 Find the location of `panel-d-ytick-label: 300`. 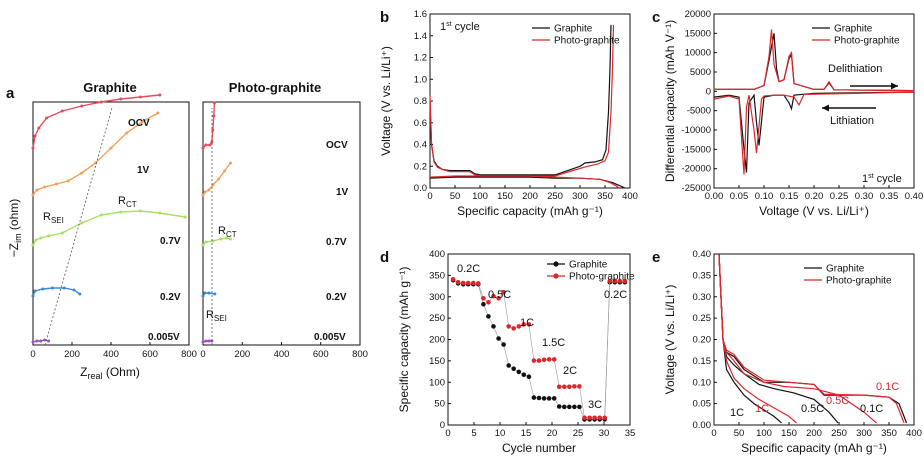

panel-d-ytick-label: 300 is located at coordinates (437, 297).